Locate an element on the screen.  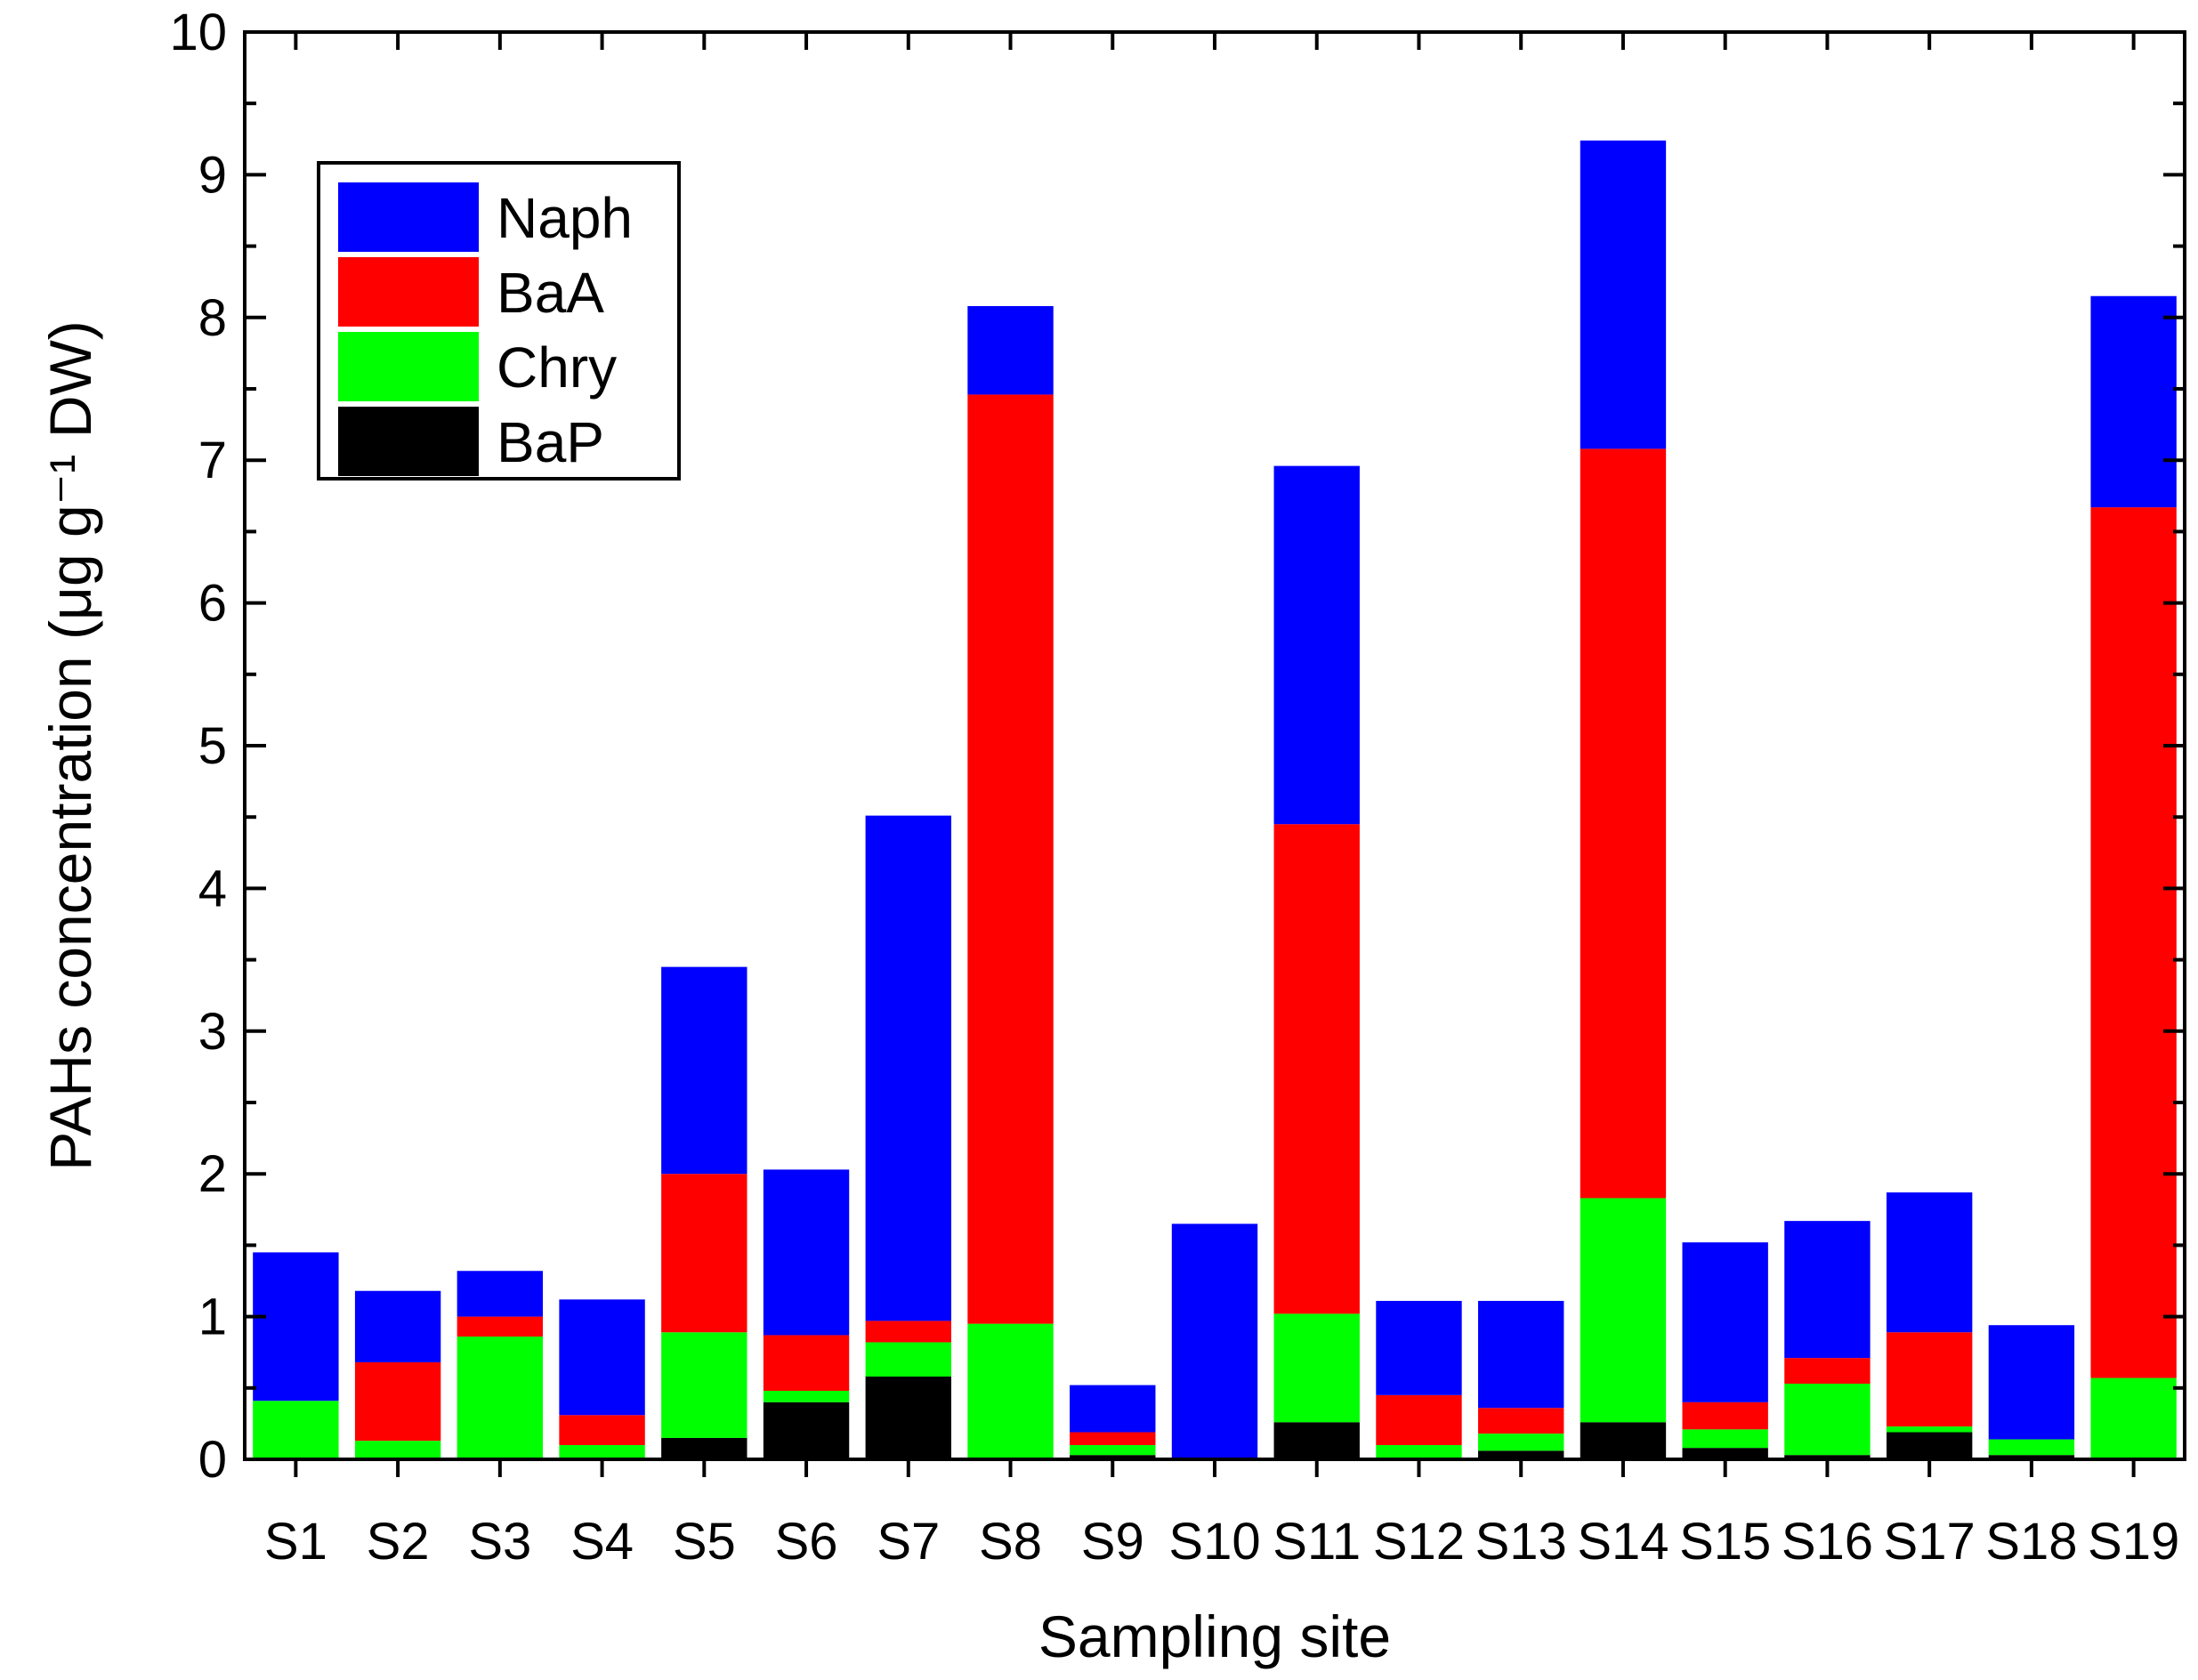
bar-s17-bap is located at coordinates (1929, 1445).